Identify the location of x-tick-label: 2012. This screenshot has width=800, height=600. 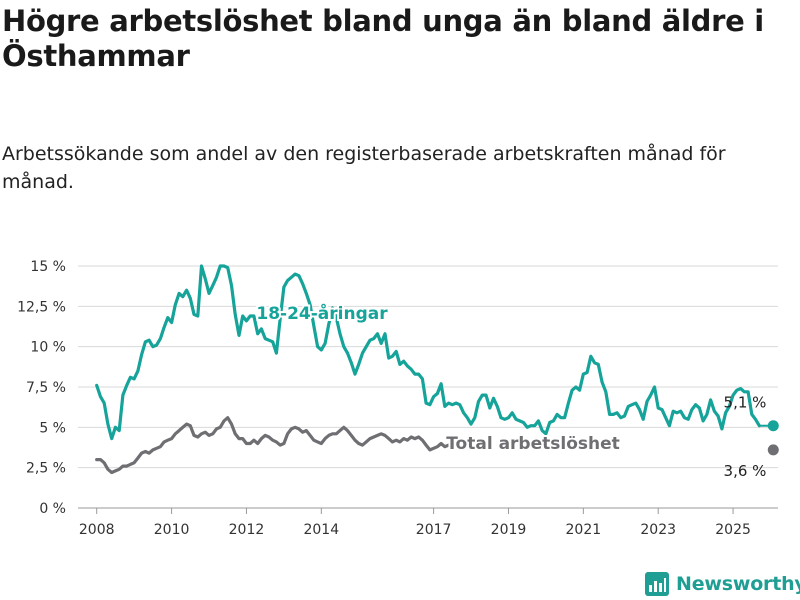
(247, 530).